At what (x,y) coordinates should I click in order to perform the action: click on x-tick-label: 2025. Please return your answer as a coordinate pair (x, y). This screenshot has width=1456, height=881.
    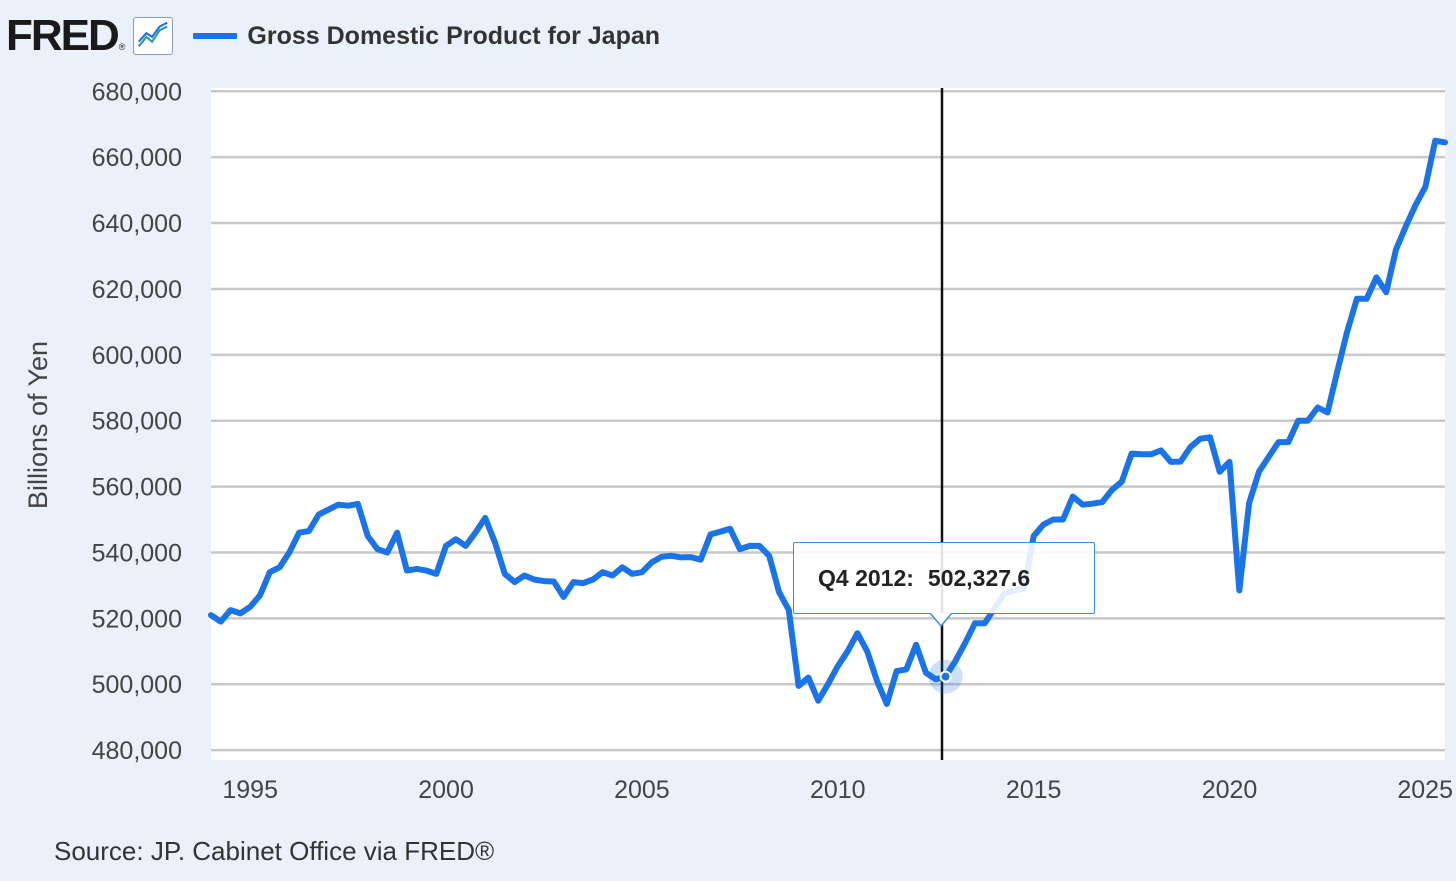
    Looking at the image, I should click on (1425, 790).